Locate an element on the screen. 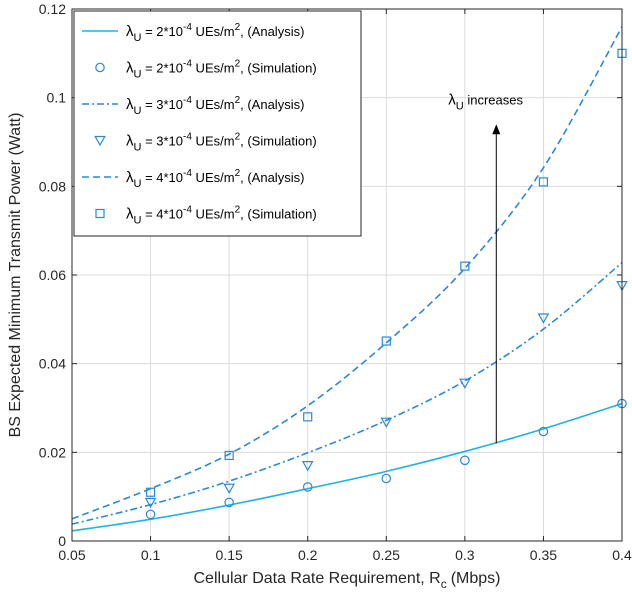 The height and width of the screenshot is (609, 632). legend-entry-4: λU = 4*10-4 UEs/m2, (Analysis) is located at coordinates (193, 179).